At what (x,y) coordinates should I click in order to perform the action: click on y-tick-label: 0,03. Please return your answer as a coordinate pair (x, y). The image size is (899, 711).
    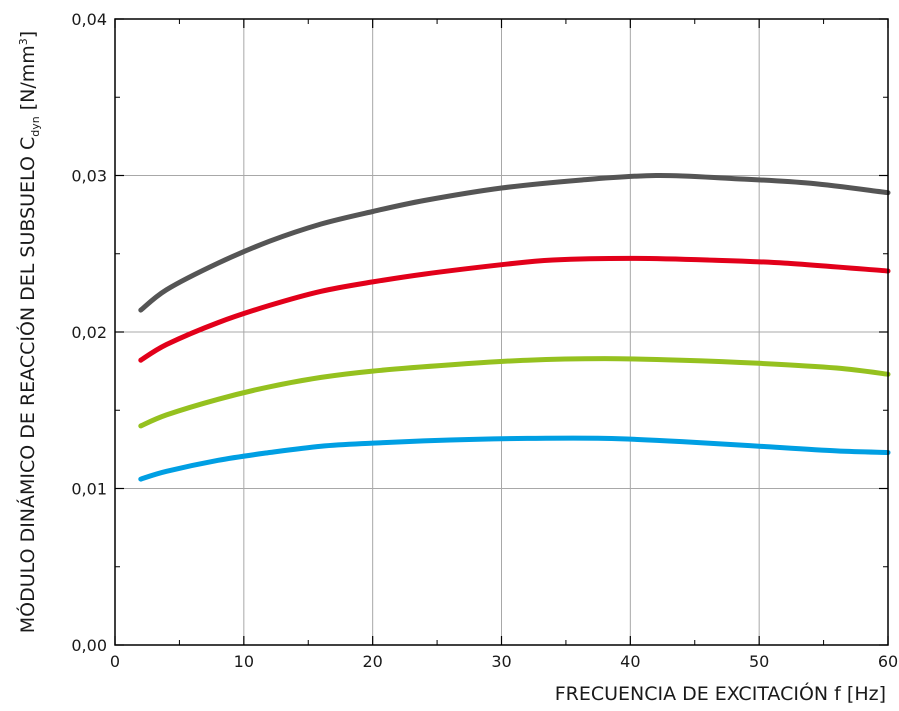
    Looking at the image, I should click on (89, 176).